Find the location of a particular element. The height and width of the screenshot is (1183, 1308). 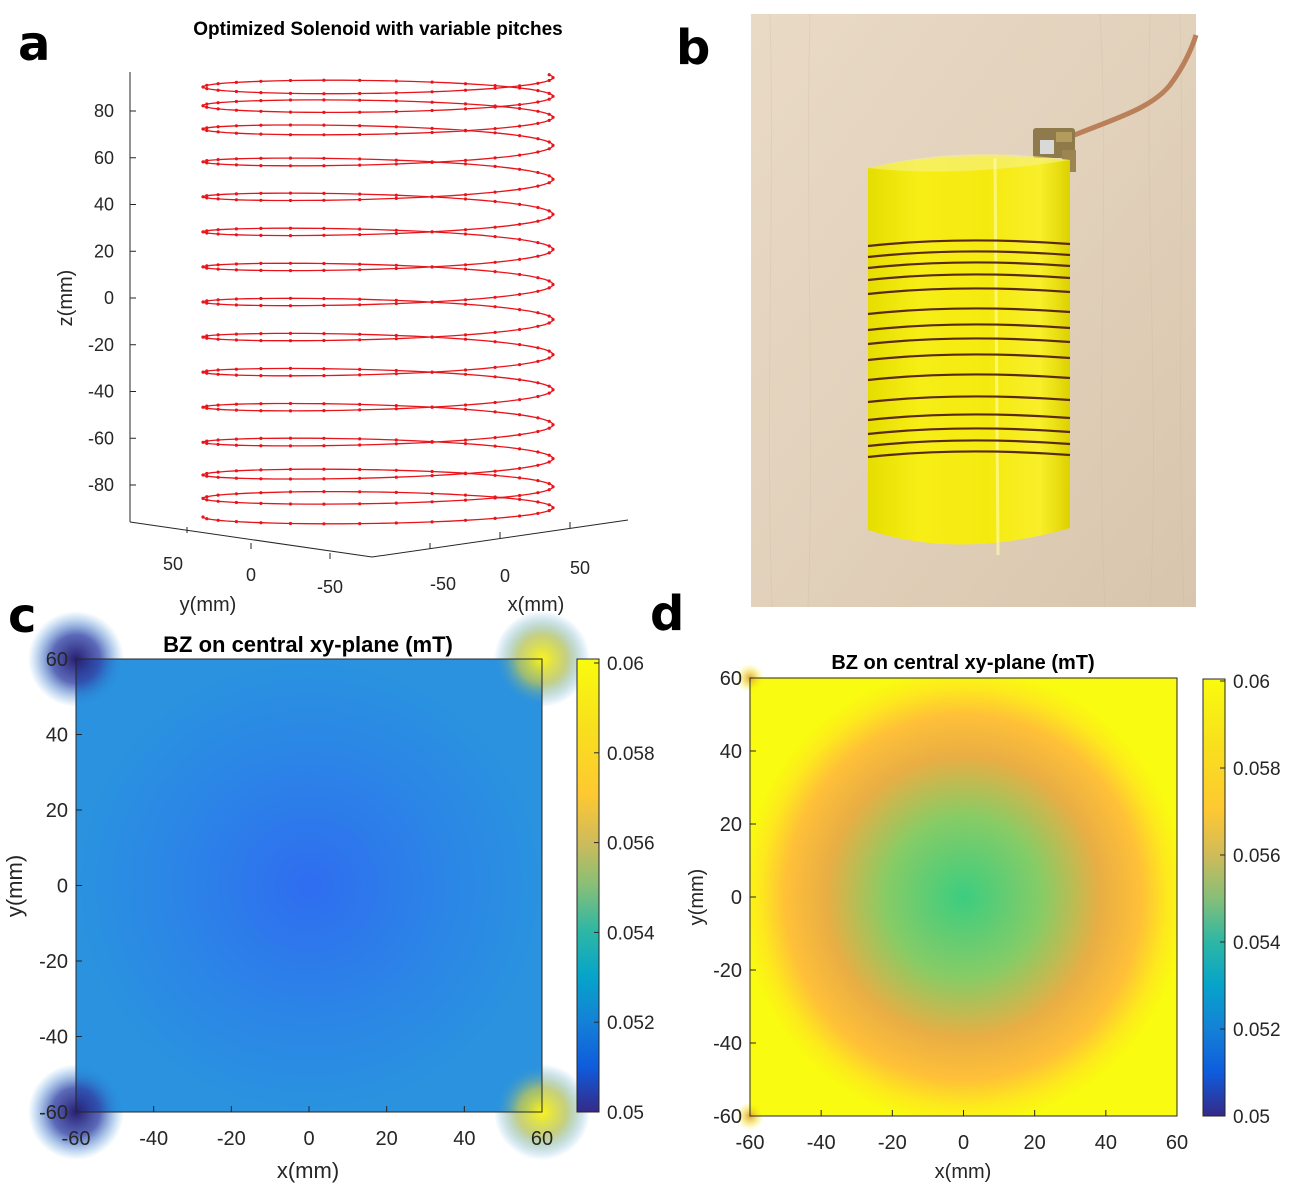

y-tick-label: 0 is located at coordinates (251, 575).